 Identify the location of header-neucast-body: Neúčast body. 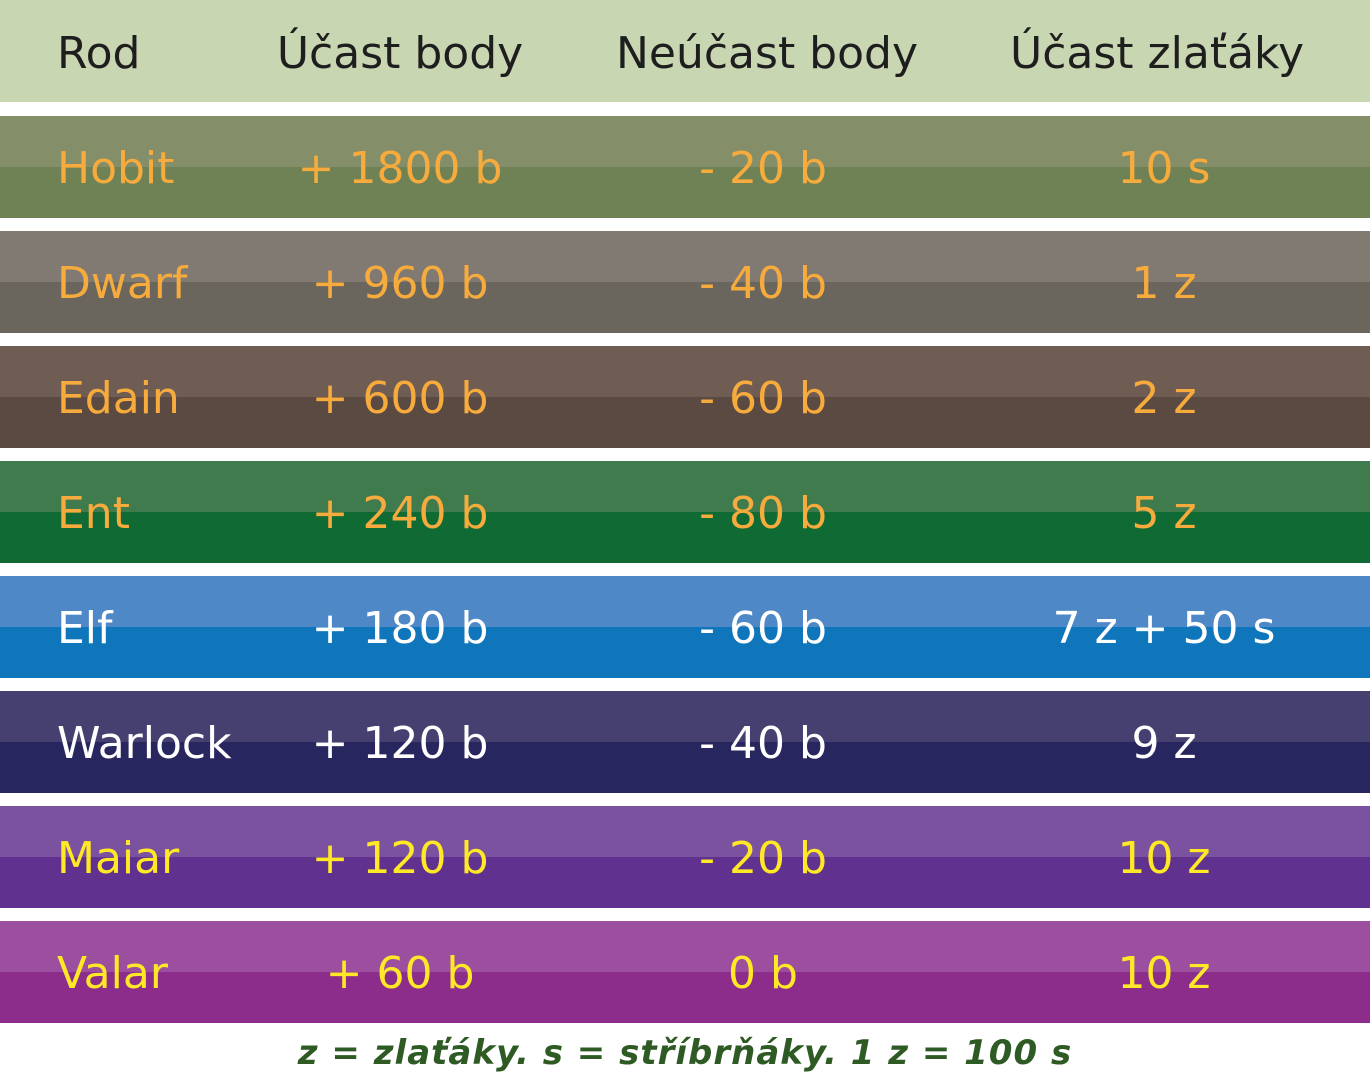
(767, 53).